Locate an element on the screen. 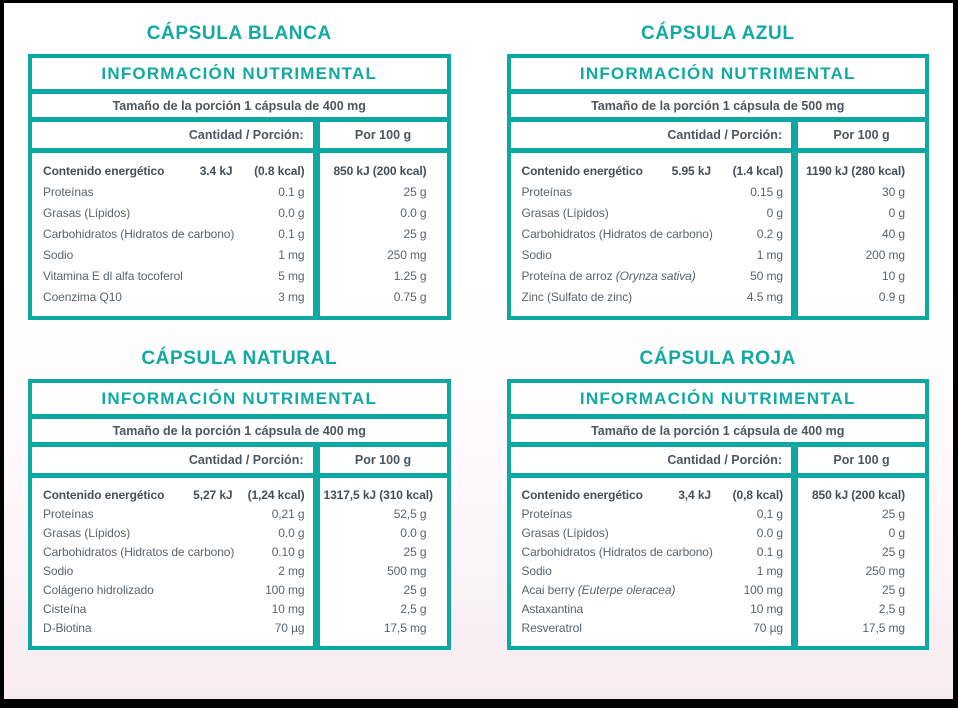 The width and height of the screenshot is (958, 708). nutrient-amount: 3 mg is located at coordinates (291, 297).